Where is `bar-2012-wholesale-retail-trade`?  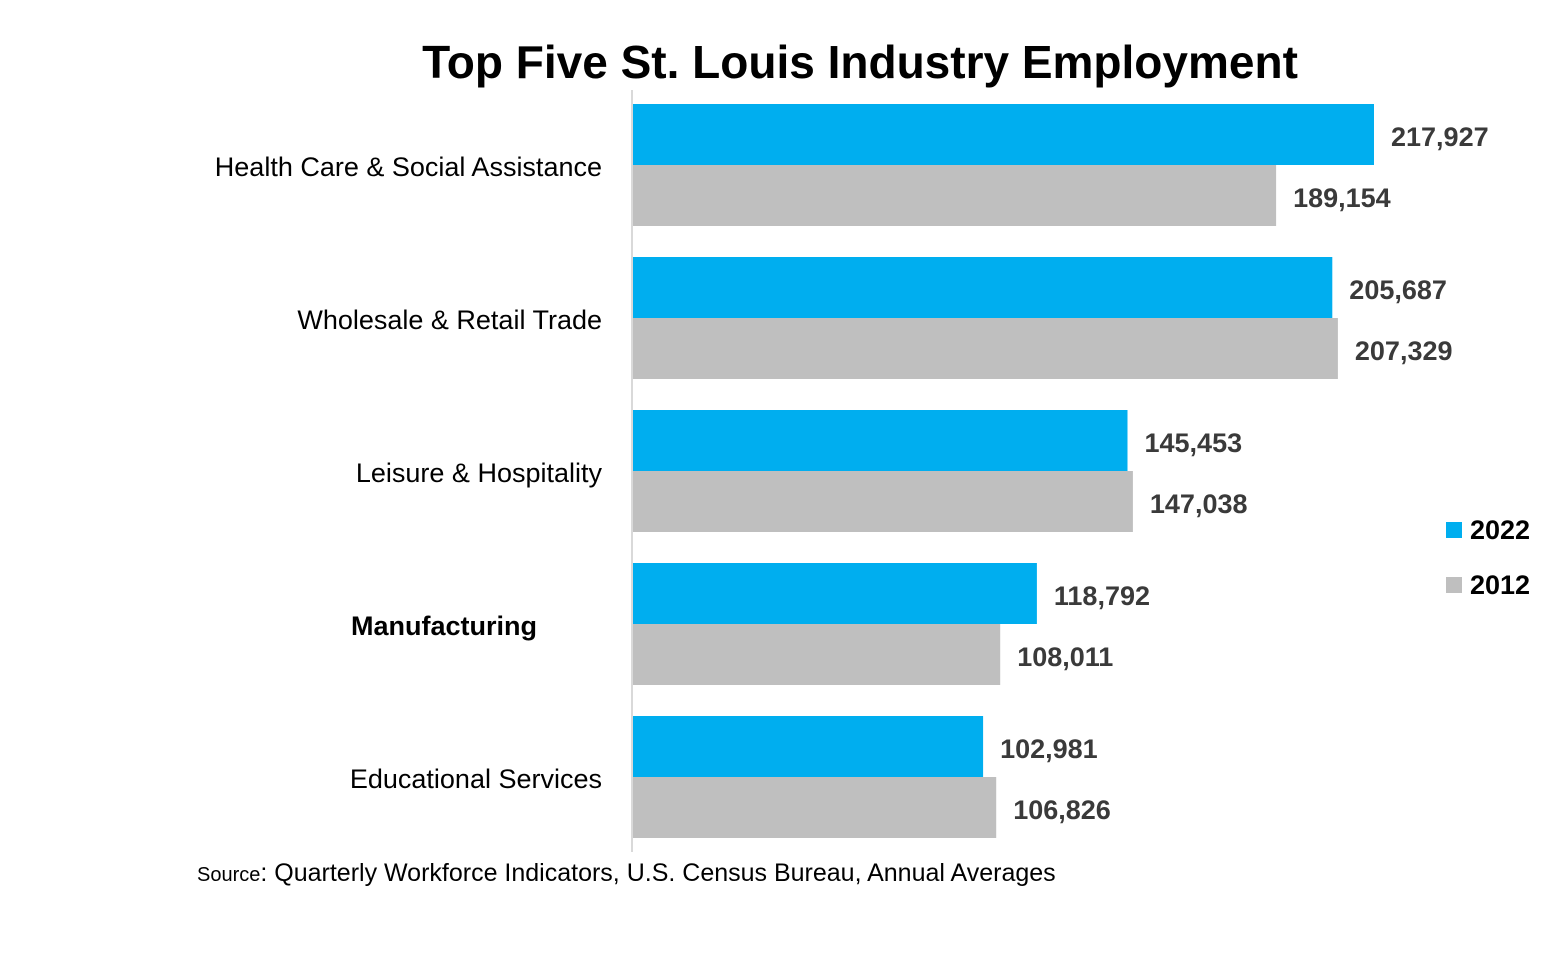 bar-2012-wholesale-retail-trade is located at coordinates (985, 348).